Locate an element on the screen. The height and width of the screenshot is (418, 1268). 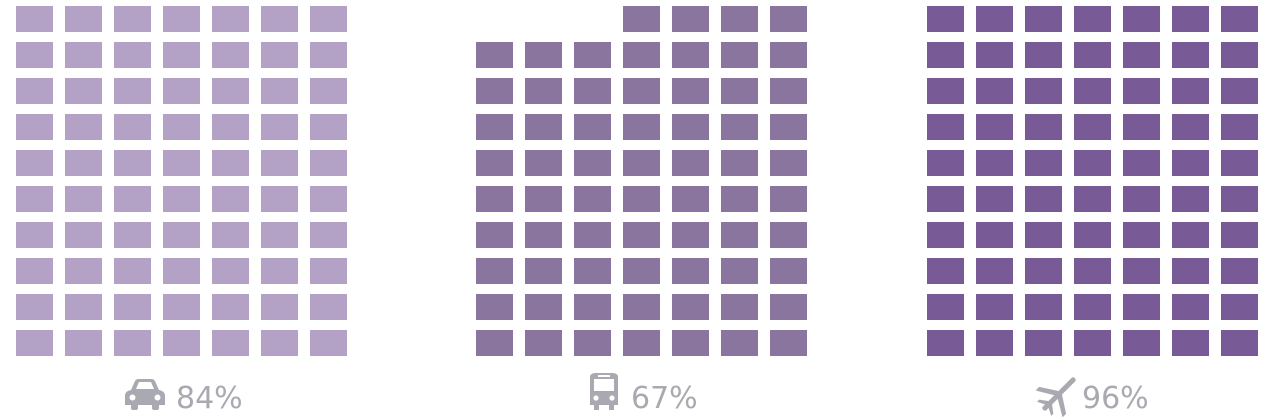
bus-group-caption: 67% is located at coordinates (644, 394).